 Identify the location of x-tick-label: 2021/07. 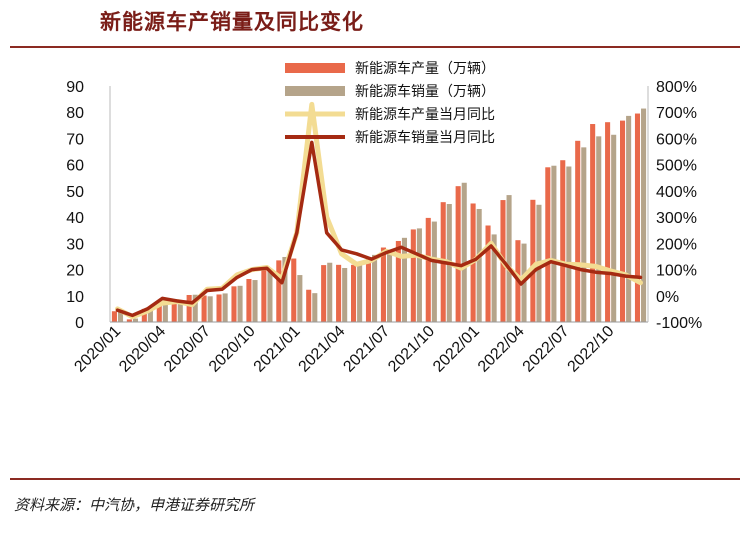
(366, 349).